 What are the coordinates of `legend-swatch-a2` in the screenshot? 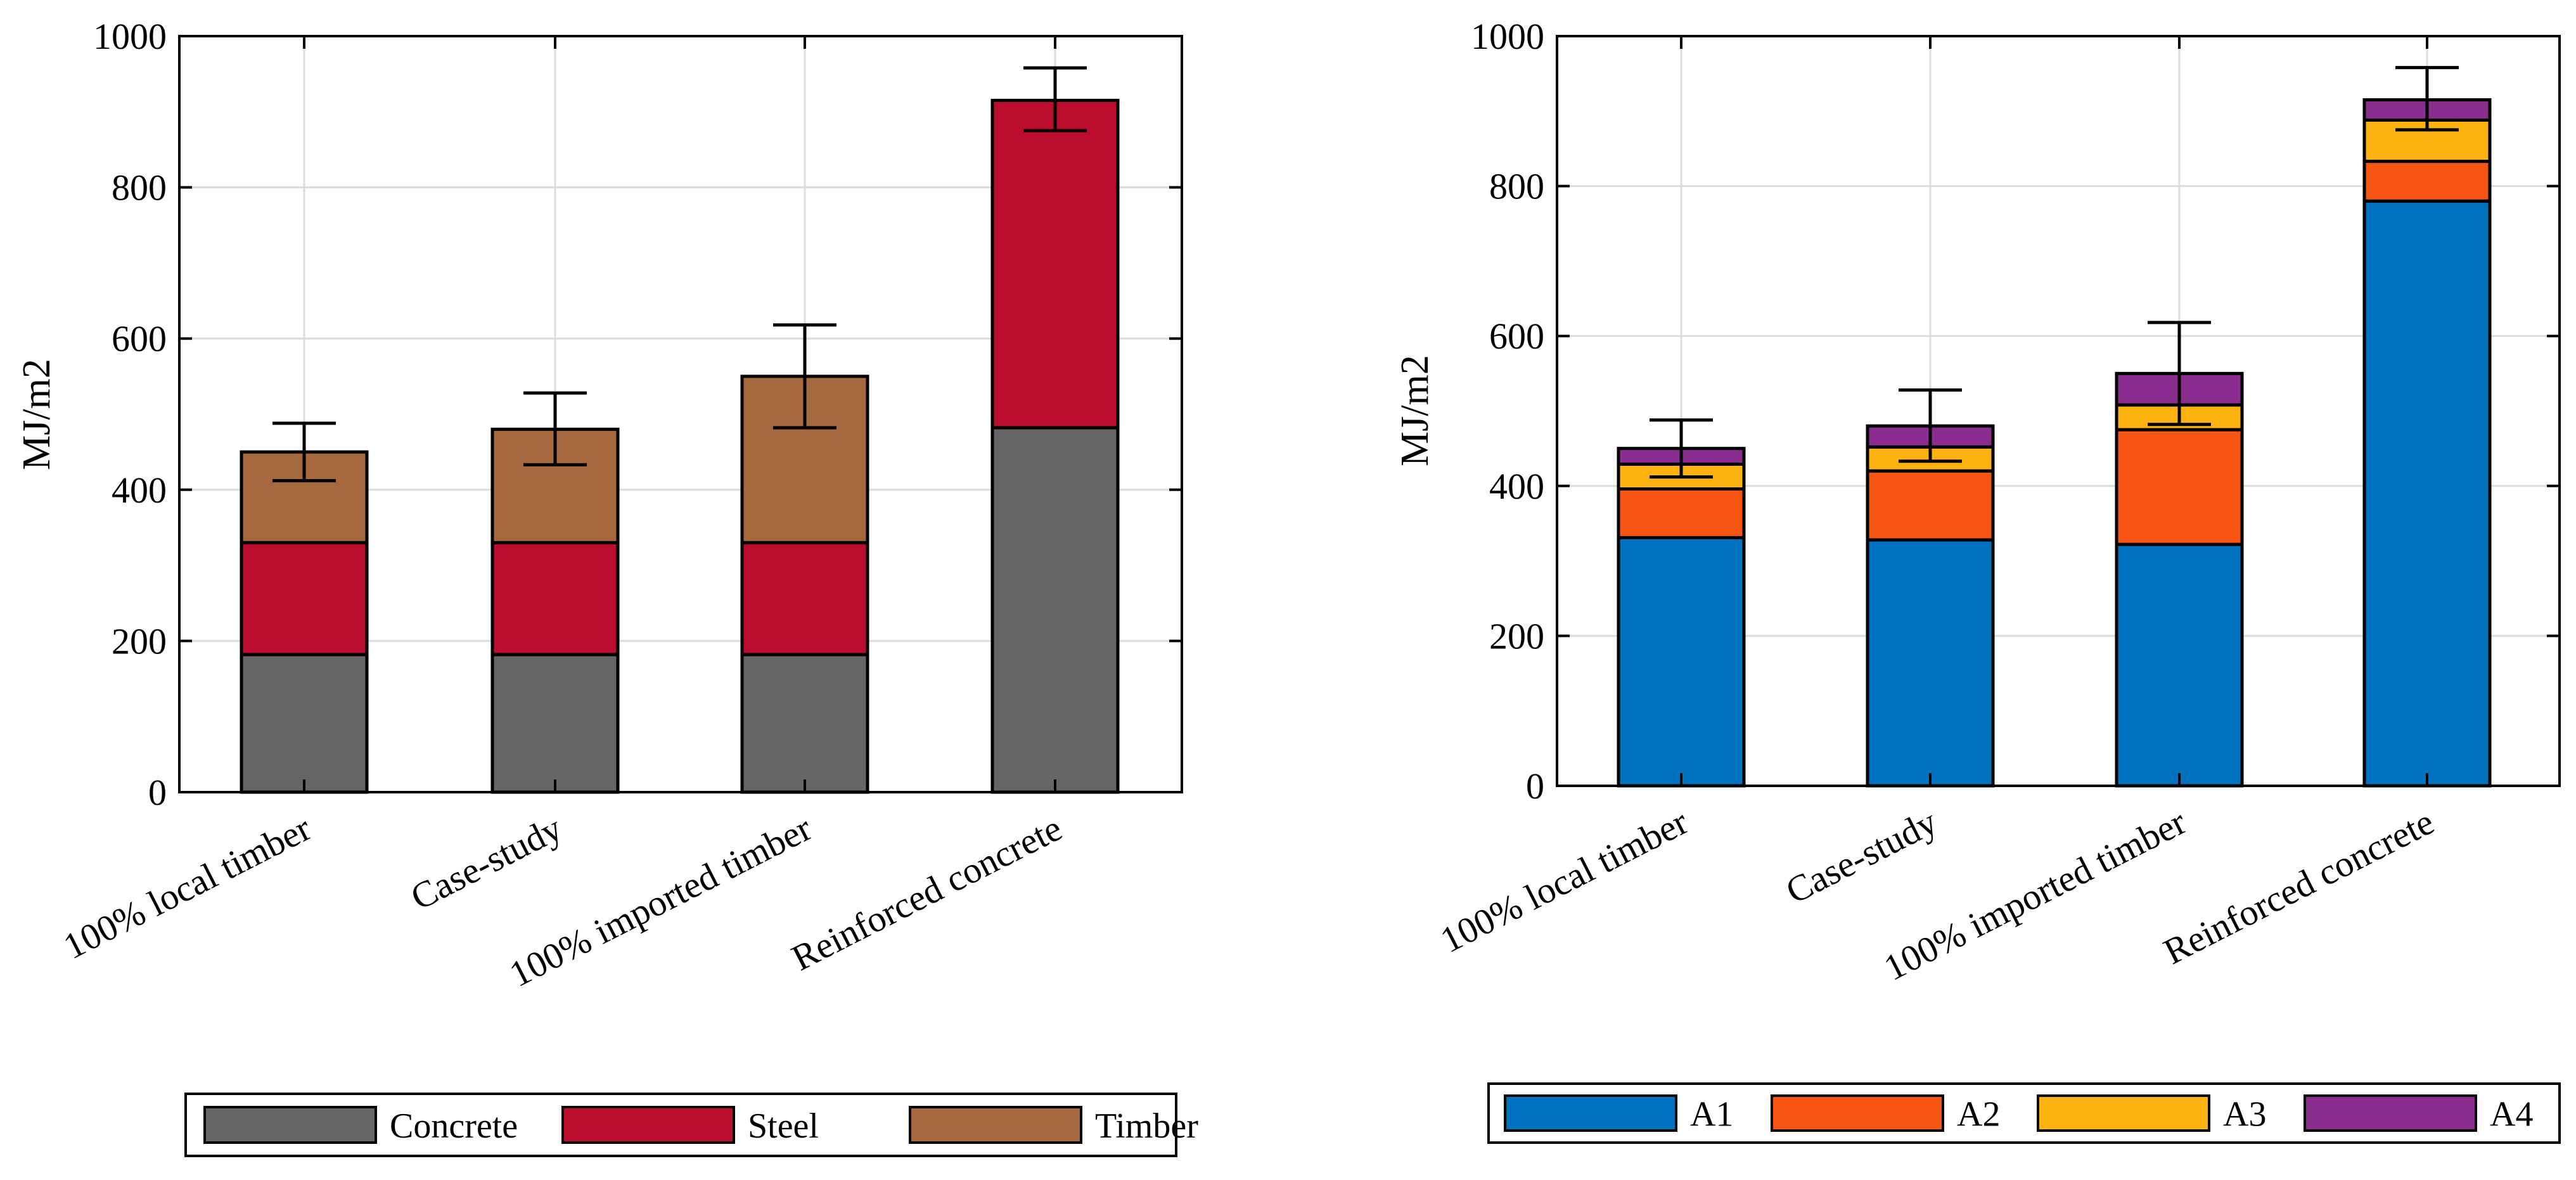 It's located at (1857, 1113).